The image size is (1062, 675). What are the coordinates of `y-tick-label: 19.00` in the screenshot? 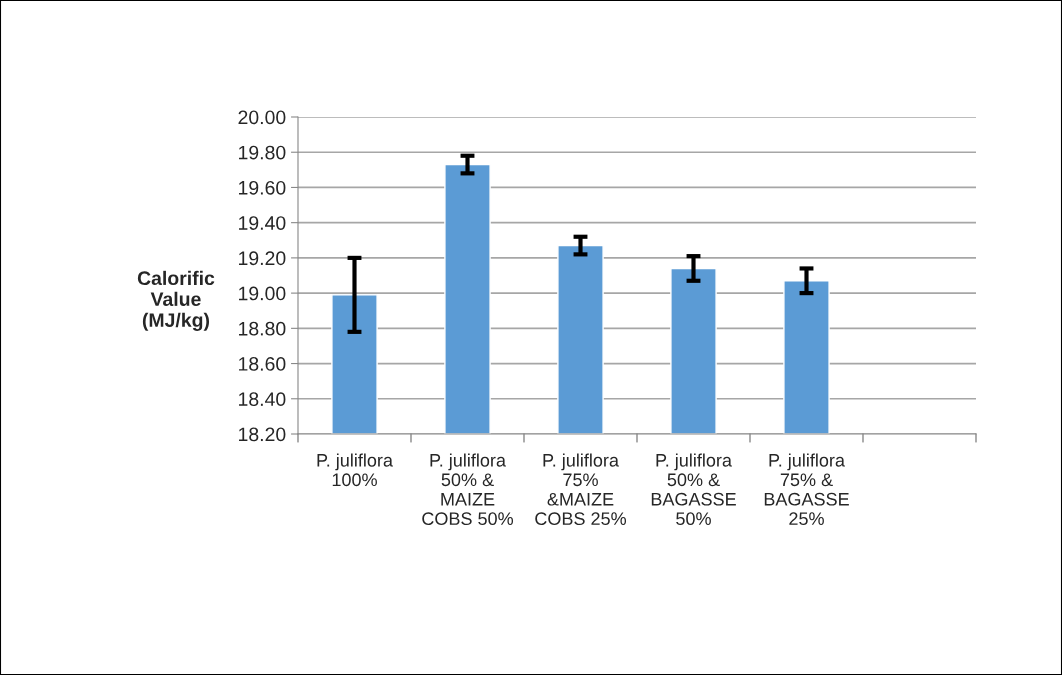 It's located at (262, 293).